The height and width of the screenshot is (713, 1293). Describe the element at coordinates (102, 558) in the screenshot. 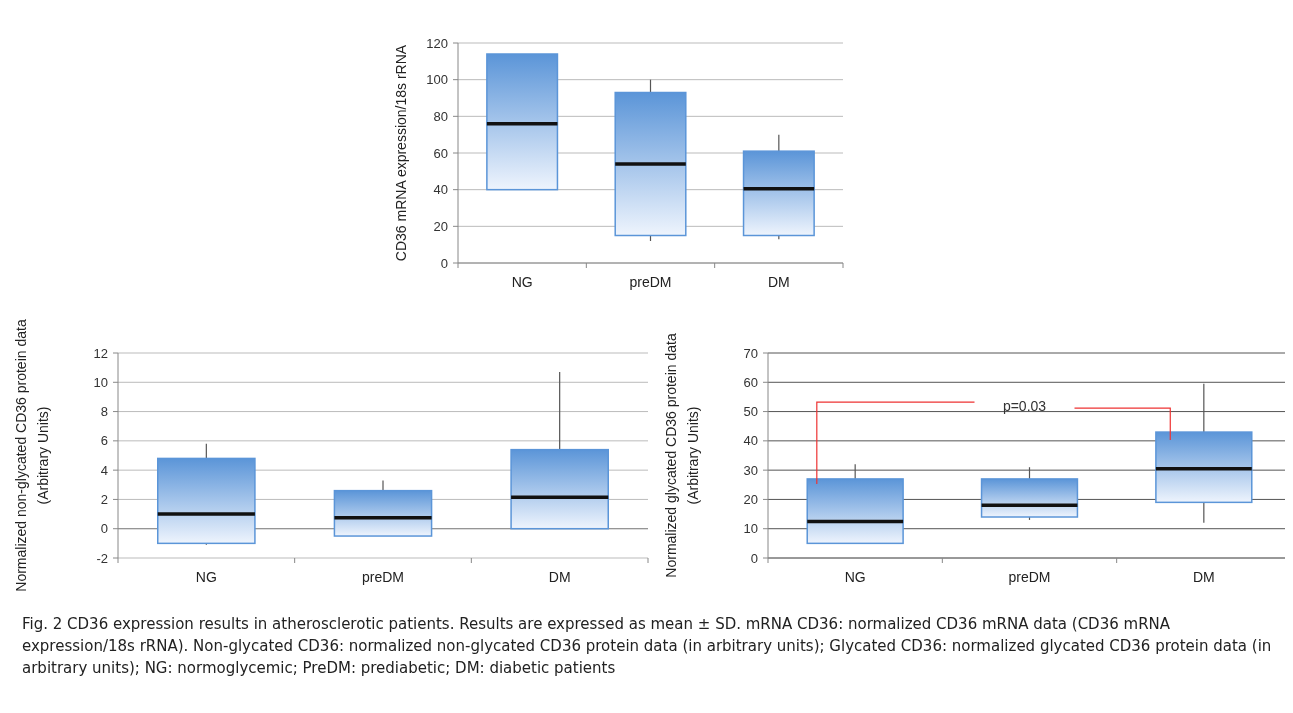

I see `y-tick-label: -2` at that location.